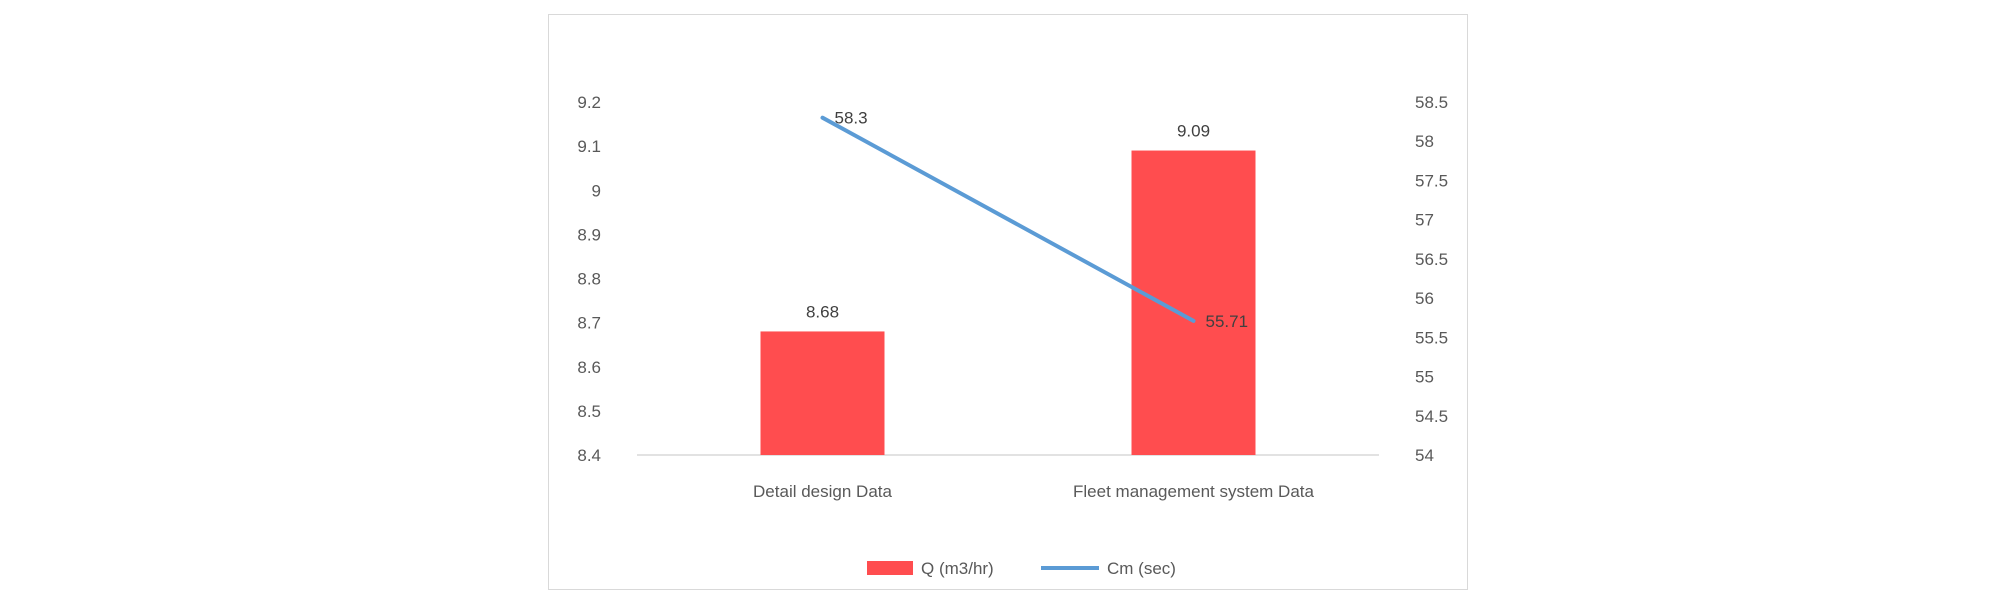 Image resolution: width=2008 pixels, height=604 pixels. I want to click on legend-label-cm: Cm (sec), so click(1141, 568).